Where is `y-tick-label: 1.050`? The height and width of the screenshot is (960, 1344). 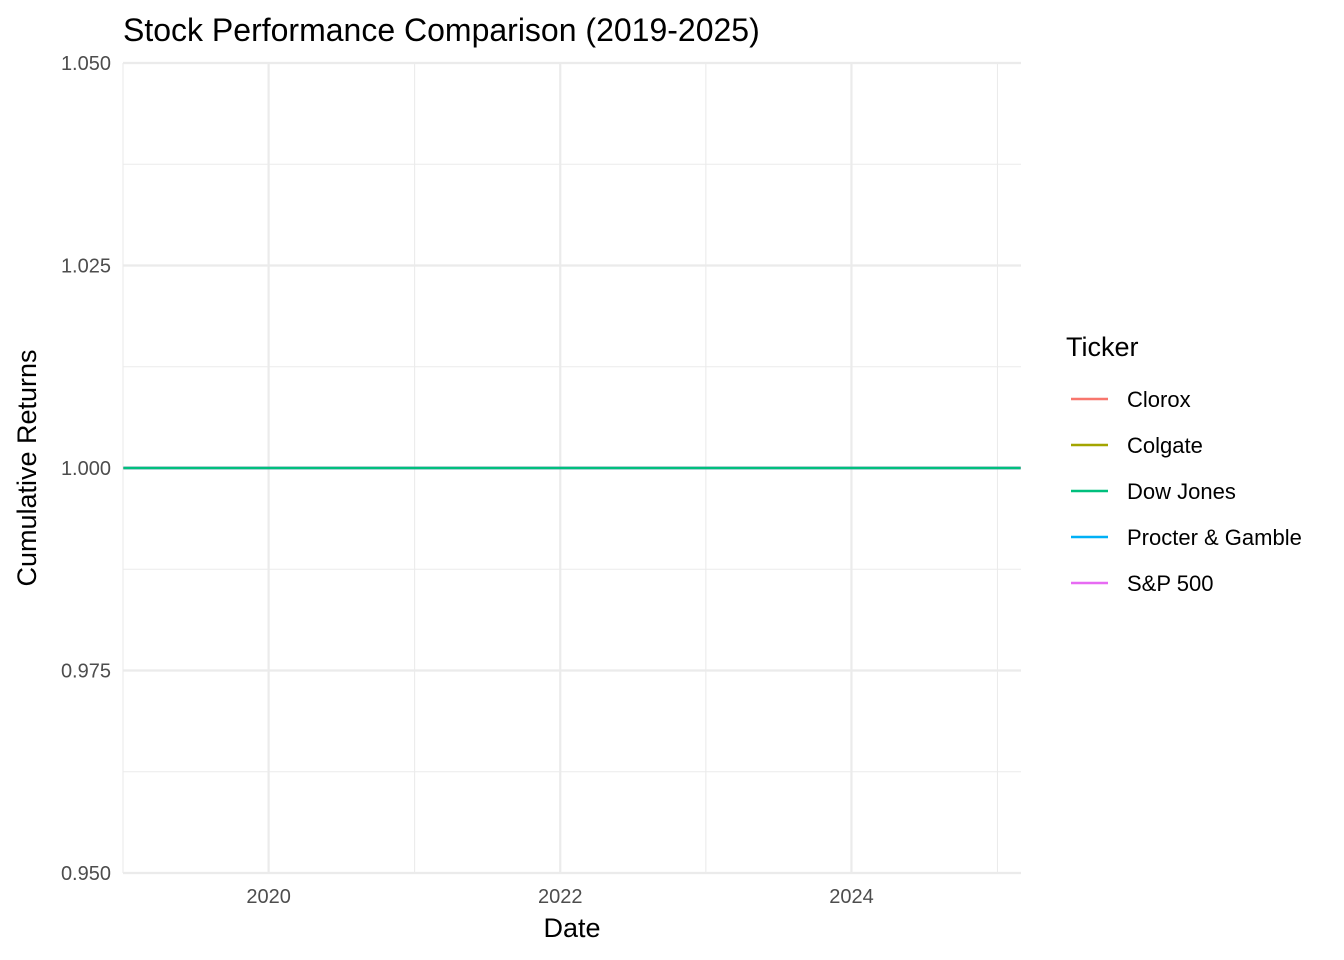
y-tick-label: 1.050 is located at coordinates (86, 64).